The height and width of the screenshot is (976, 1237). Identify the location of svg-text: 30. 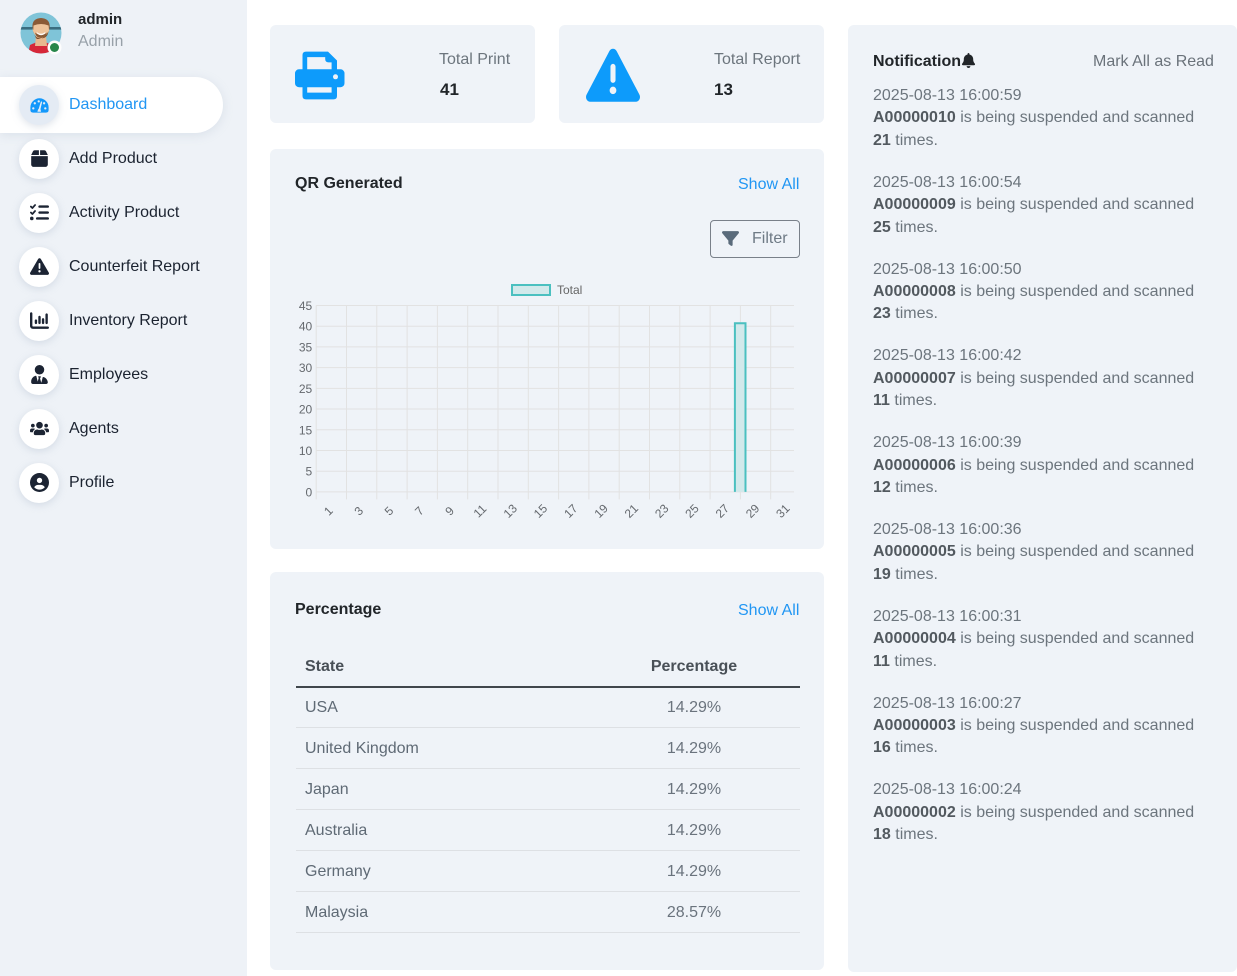
(306, 368).